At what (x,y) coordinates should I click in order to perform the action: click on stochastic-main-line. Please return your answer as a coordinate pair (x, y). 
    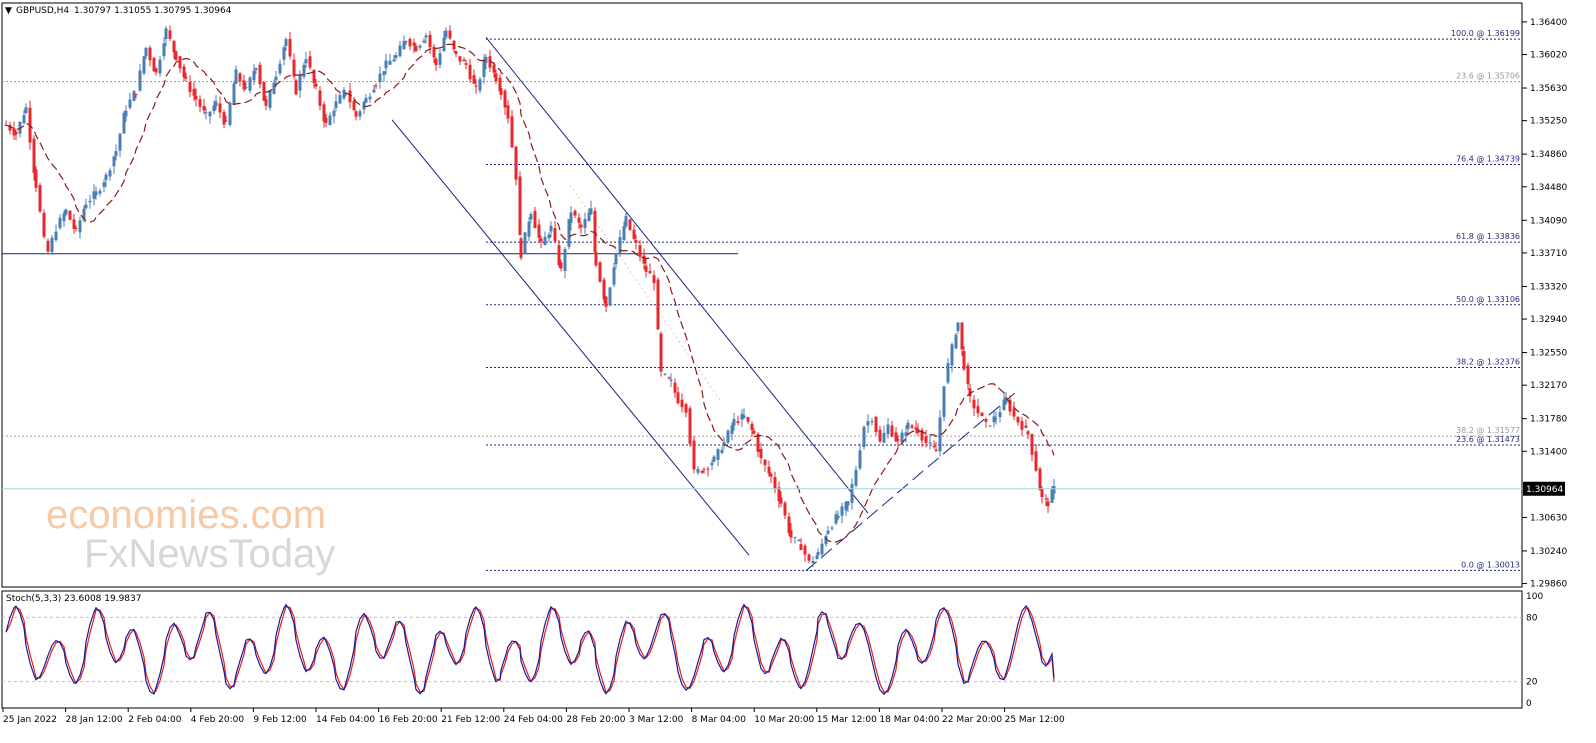
    Looking at the image, I should click on (530, 649).